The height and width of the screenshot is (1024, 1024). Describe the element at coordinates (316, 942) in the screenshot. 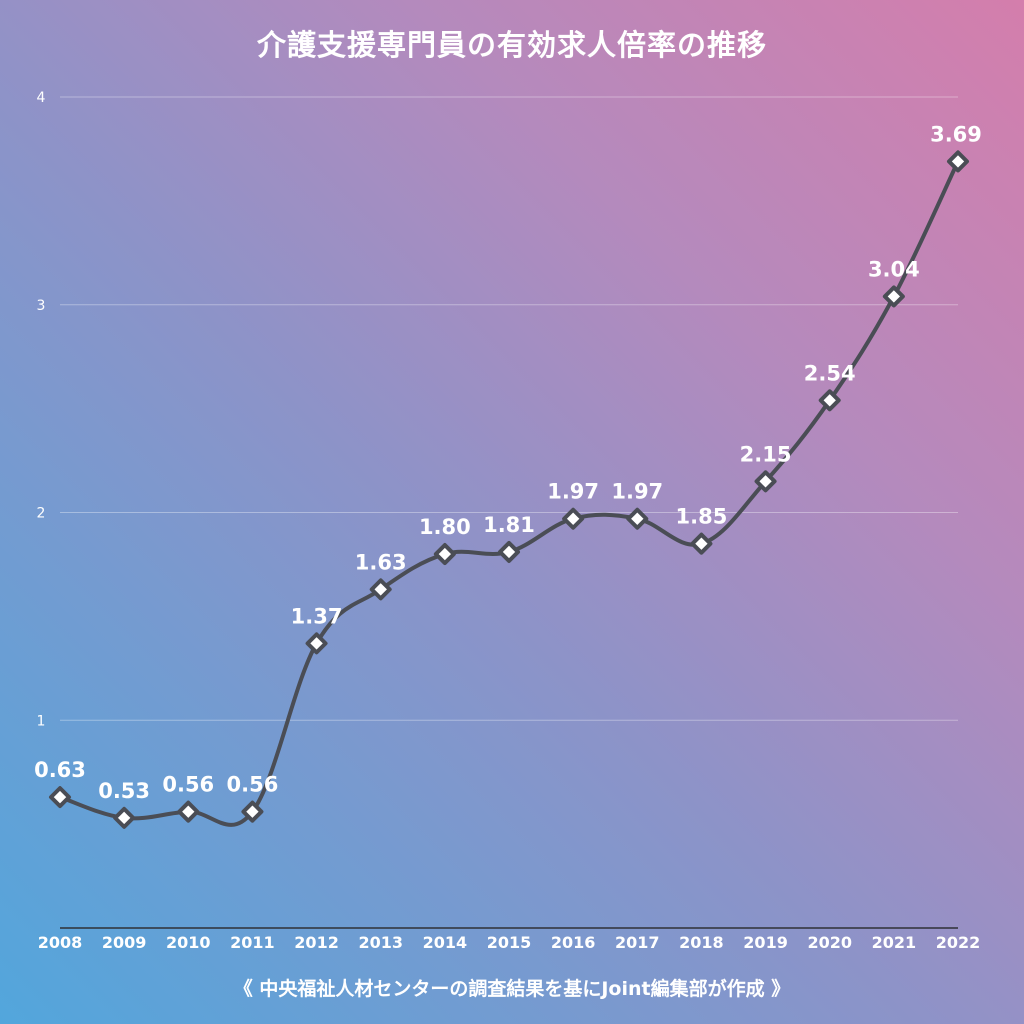

I see `x-tick-label: 2012` at that location.